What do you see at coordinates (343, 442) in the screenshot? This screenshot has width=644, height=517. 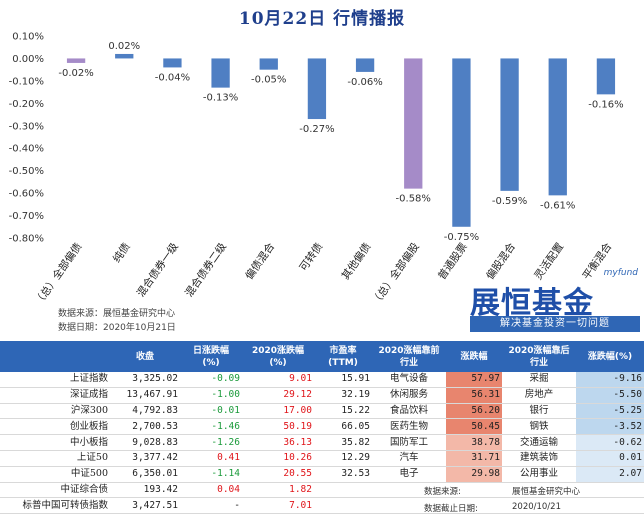 I see `pe-ttm: 35.82` at bounding box center [343, 442].